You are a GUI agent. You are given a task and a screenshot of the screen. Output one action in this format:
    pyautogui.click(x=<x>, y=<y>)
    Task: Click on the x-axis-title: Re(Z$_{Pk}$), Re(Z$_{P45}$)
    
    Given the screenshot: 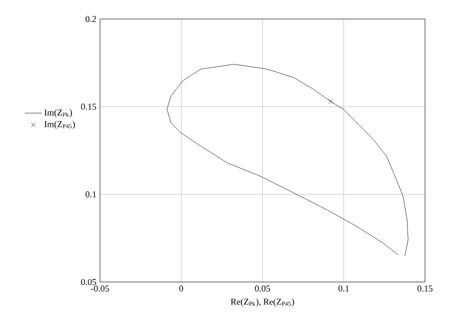 What is the action you would take?
    pyautogui.click(x=262, y=302)
    